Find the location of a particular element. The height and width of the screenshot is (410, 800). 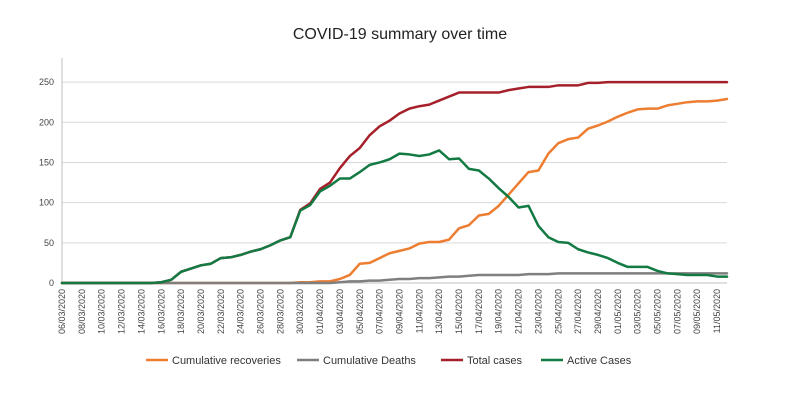

x-tick-label: 18/03/2020 is located at coordinates (181, 311).